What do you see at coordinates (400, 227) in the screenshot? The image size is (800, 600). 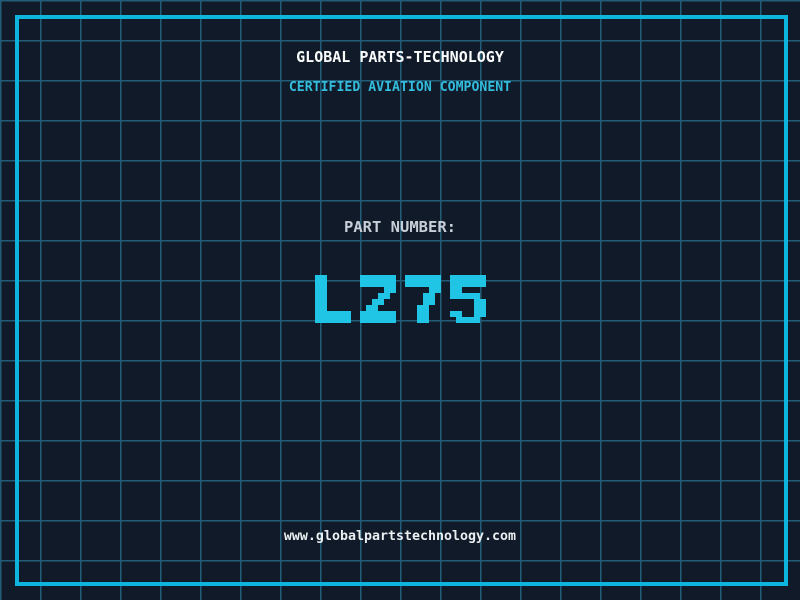 I see `part-number-label: PART NUMBER:` at bounding box center [400, 227].